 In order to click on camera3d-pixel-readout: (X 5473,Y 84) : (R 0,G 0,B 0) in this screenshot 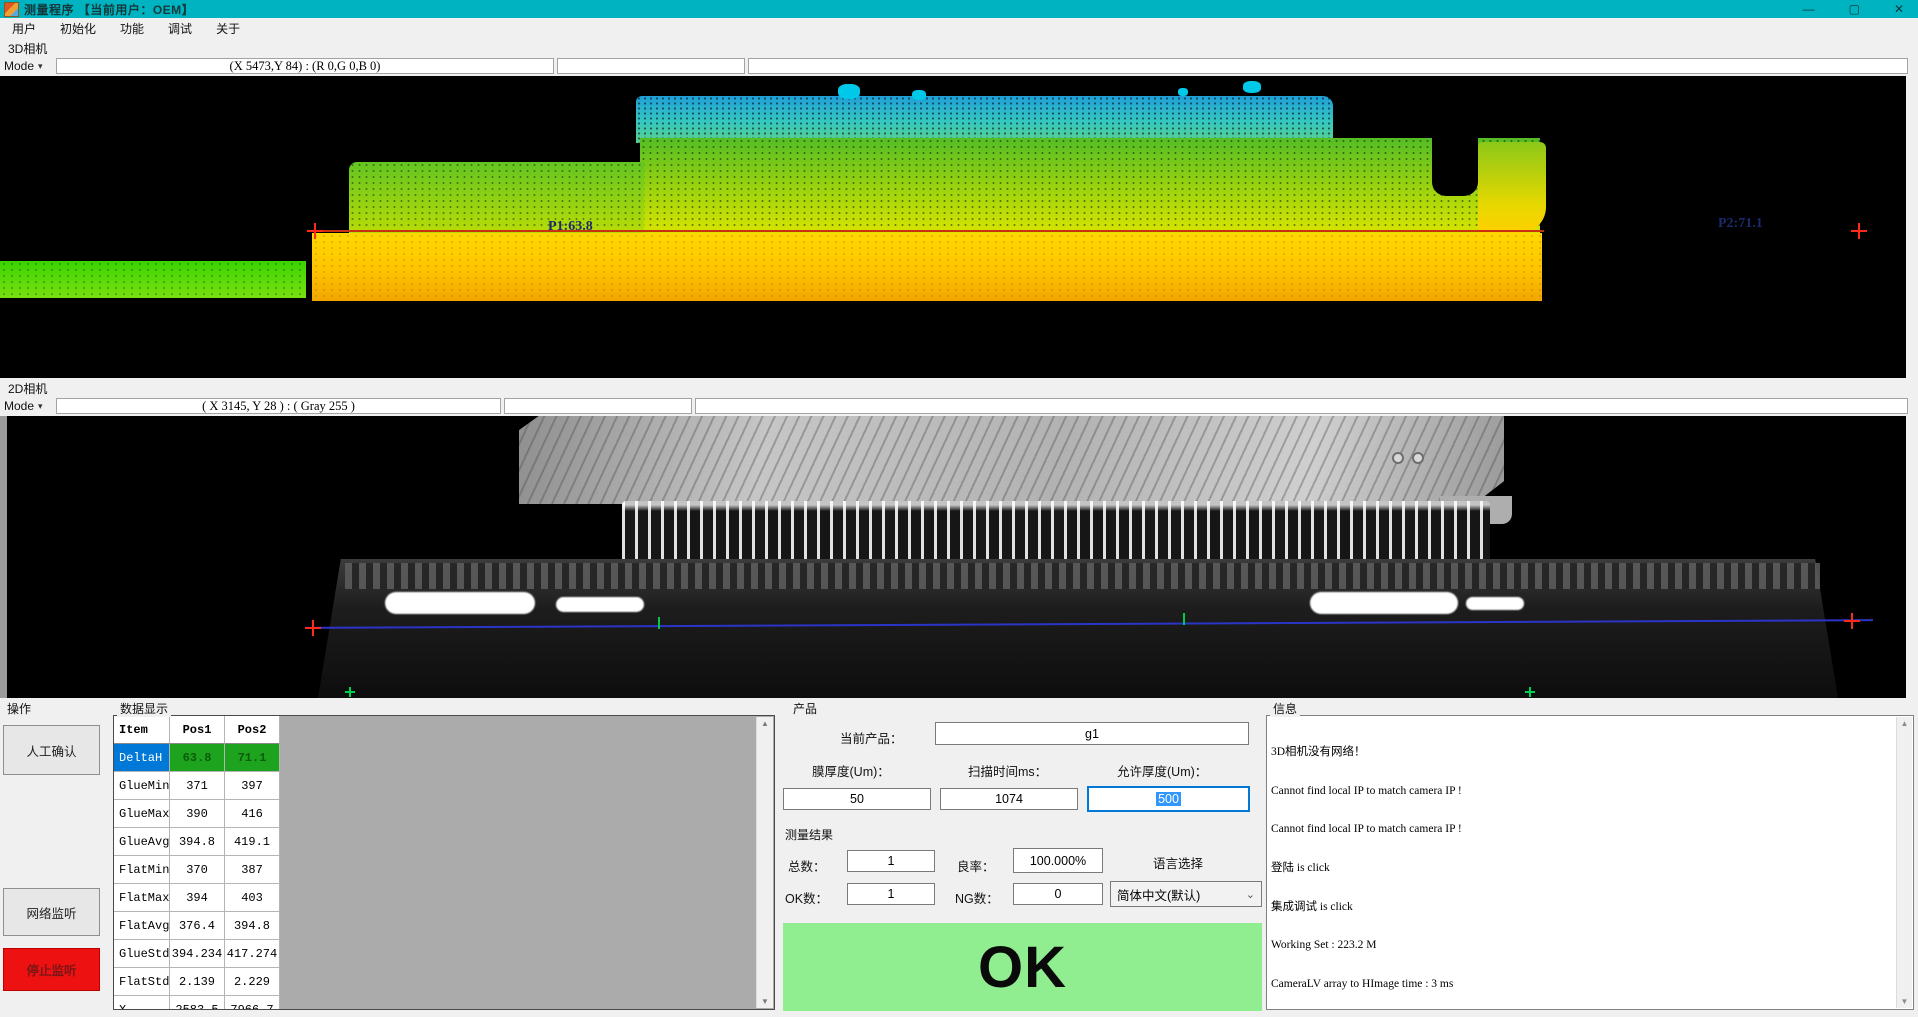, I will do `click(305, 66)`.